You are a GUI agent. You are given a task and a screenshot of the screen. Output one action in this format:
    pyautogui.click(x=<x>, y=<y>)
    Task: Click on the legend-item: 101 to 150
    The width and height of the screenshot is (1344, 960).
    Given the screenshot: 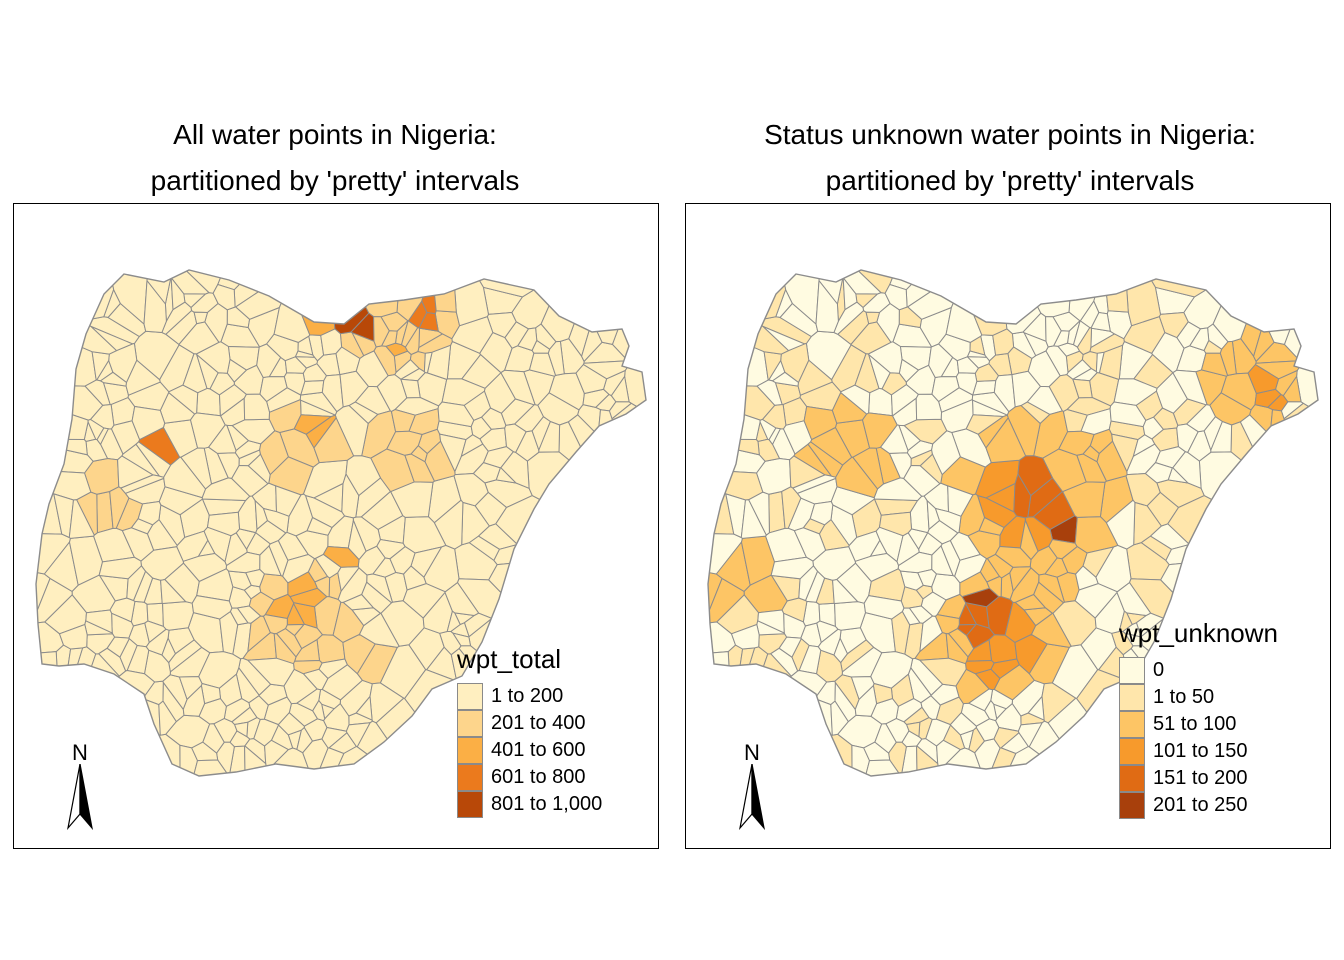 What is the action you would take?
    pyautogui.click(x=1198, y=751)
    